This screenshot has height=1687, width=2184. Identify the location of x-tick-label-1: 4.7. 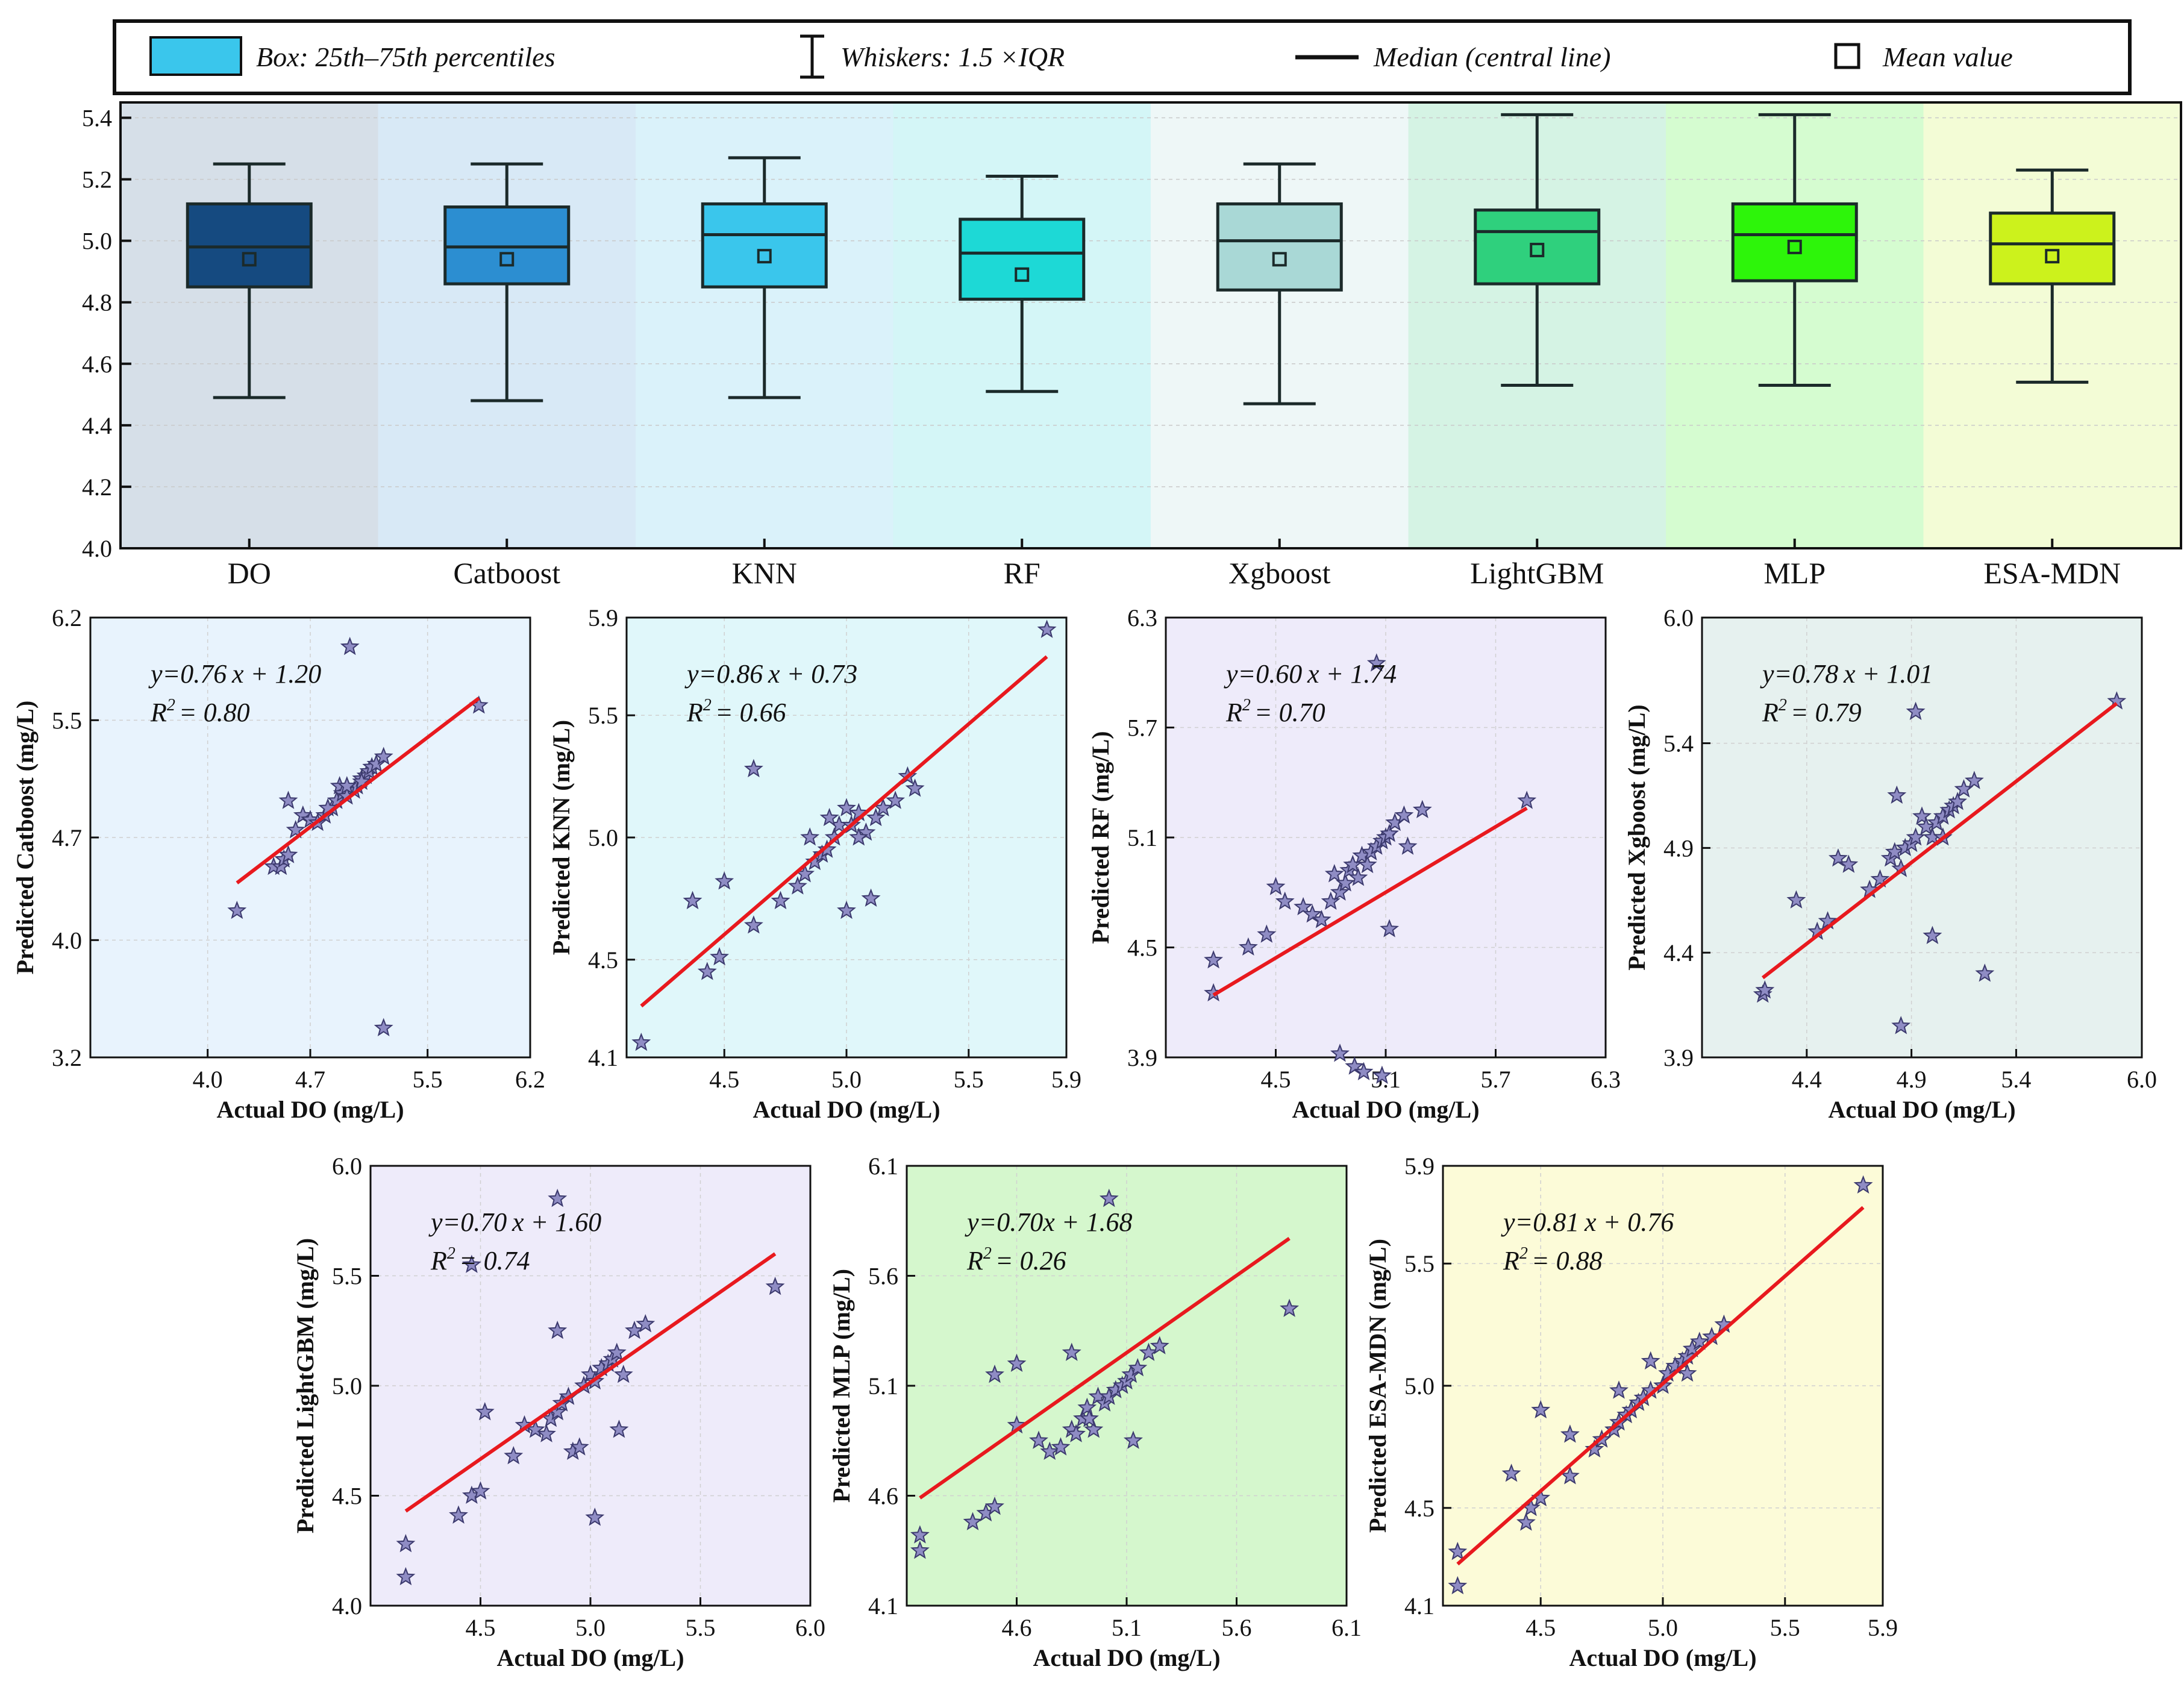
(310, 1080).